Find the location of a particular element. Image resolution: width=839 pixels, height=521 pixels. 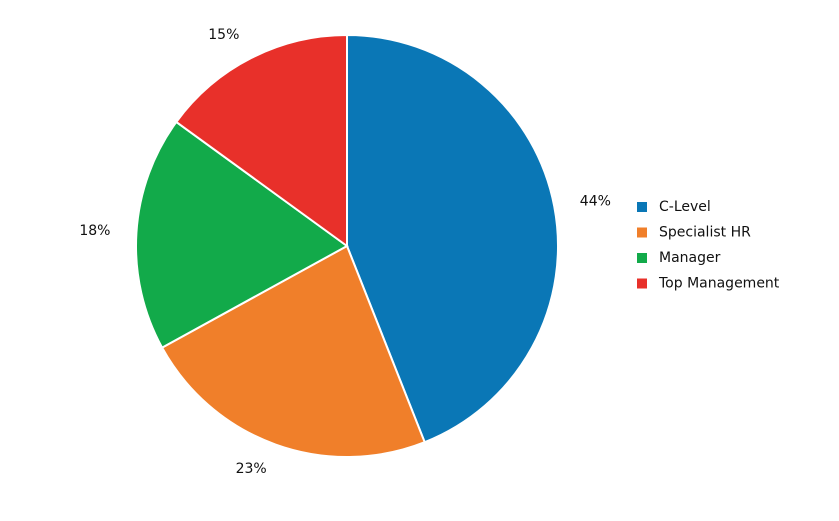

value-label: 44% is located at coordinates (595, 202).